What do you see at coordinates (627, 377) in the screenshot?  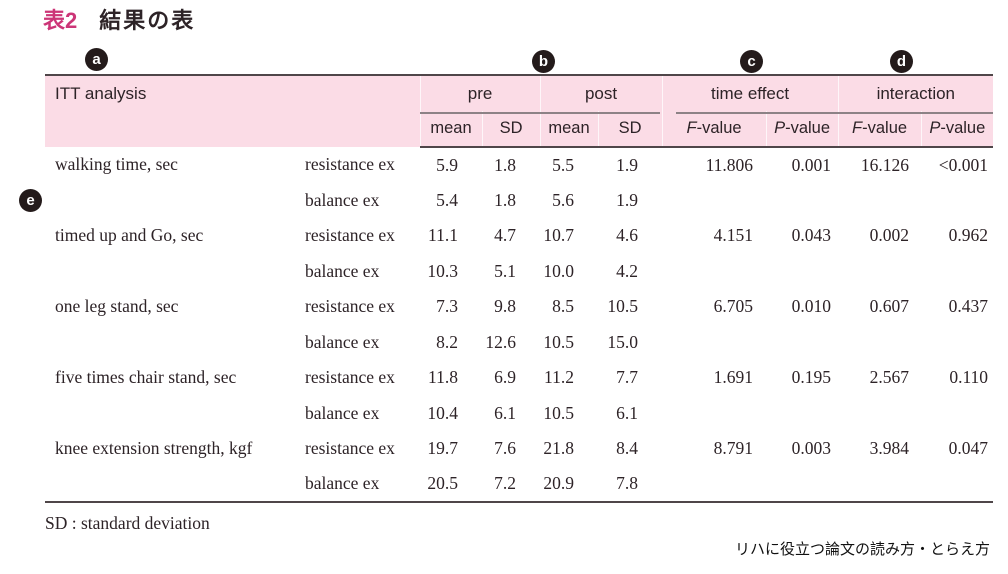 I see `value-cell: 7.7` at bounding box center [627, 377].